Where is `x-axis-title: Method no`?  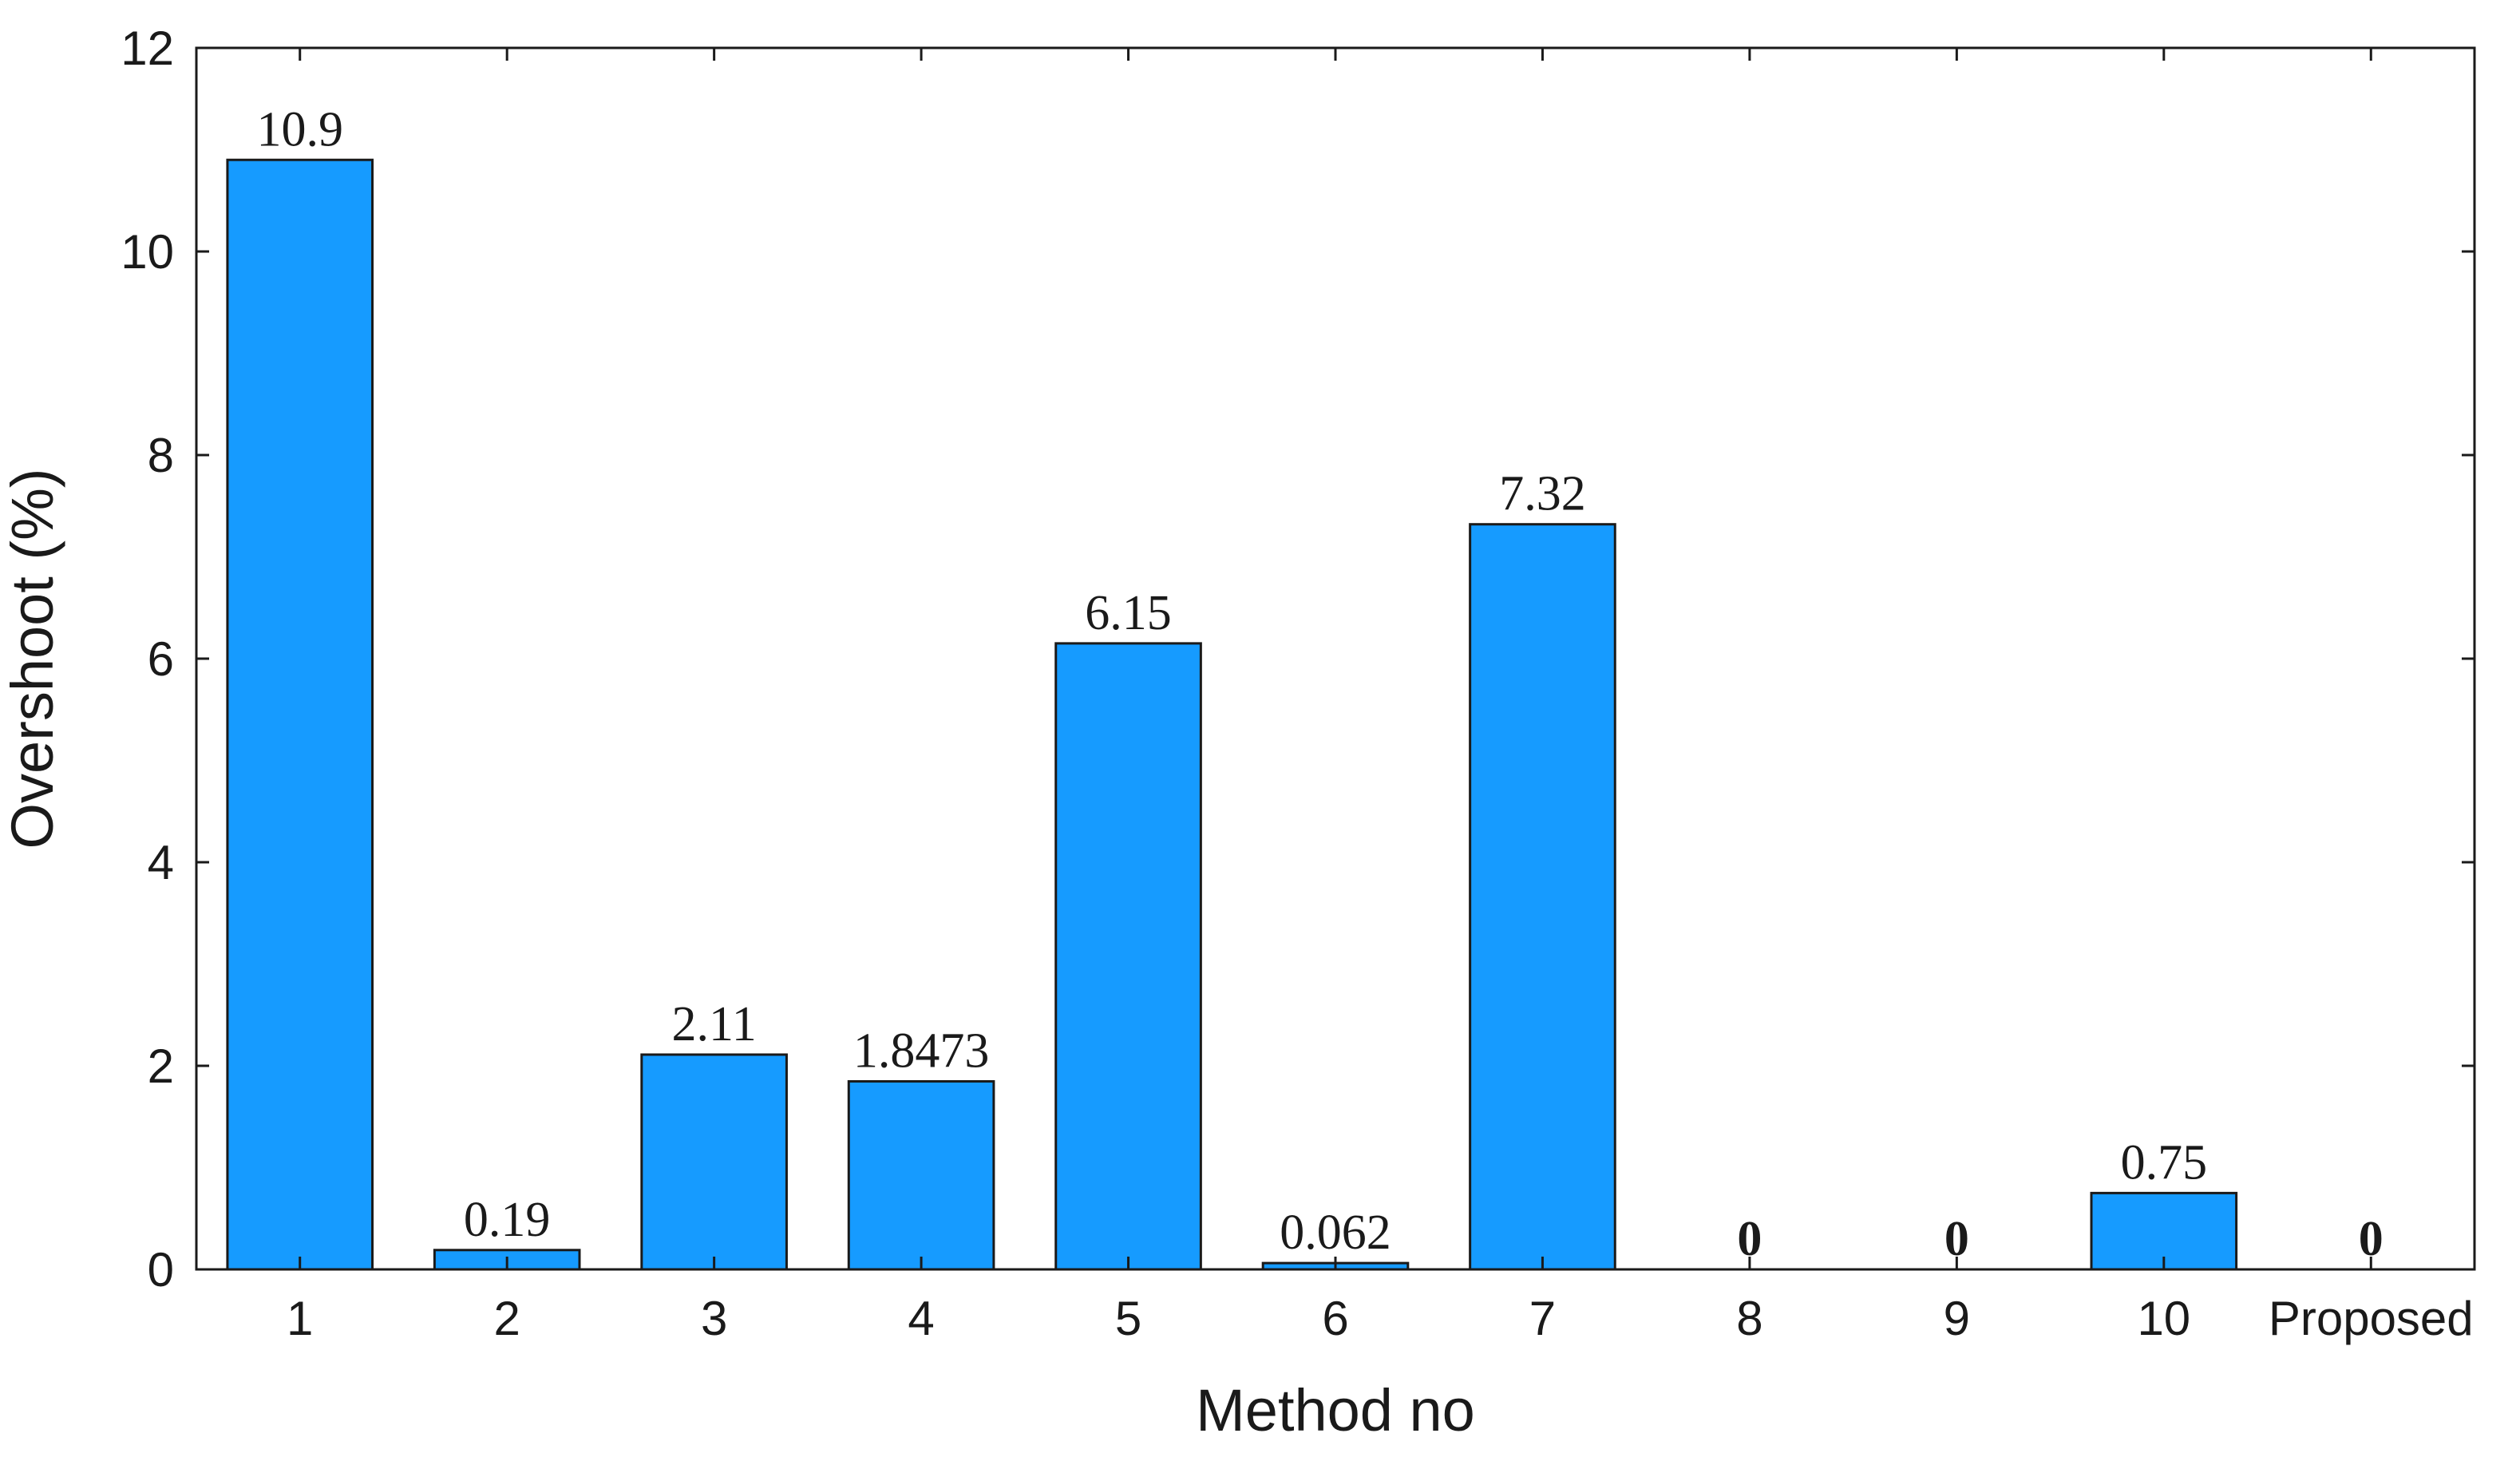
x-axis-title: Method no is located at coordinates (1335, 1410).